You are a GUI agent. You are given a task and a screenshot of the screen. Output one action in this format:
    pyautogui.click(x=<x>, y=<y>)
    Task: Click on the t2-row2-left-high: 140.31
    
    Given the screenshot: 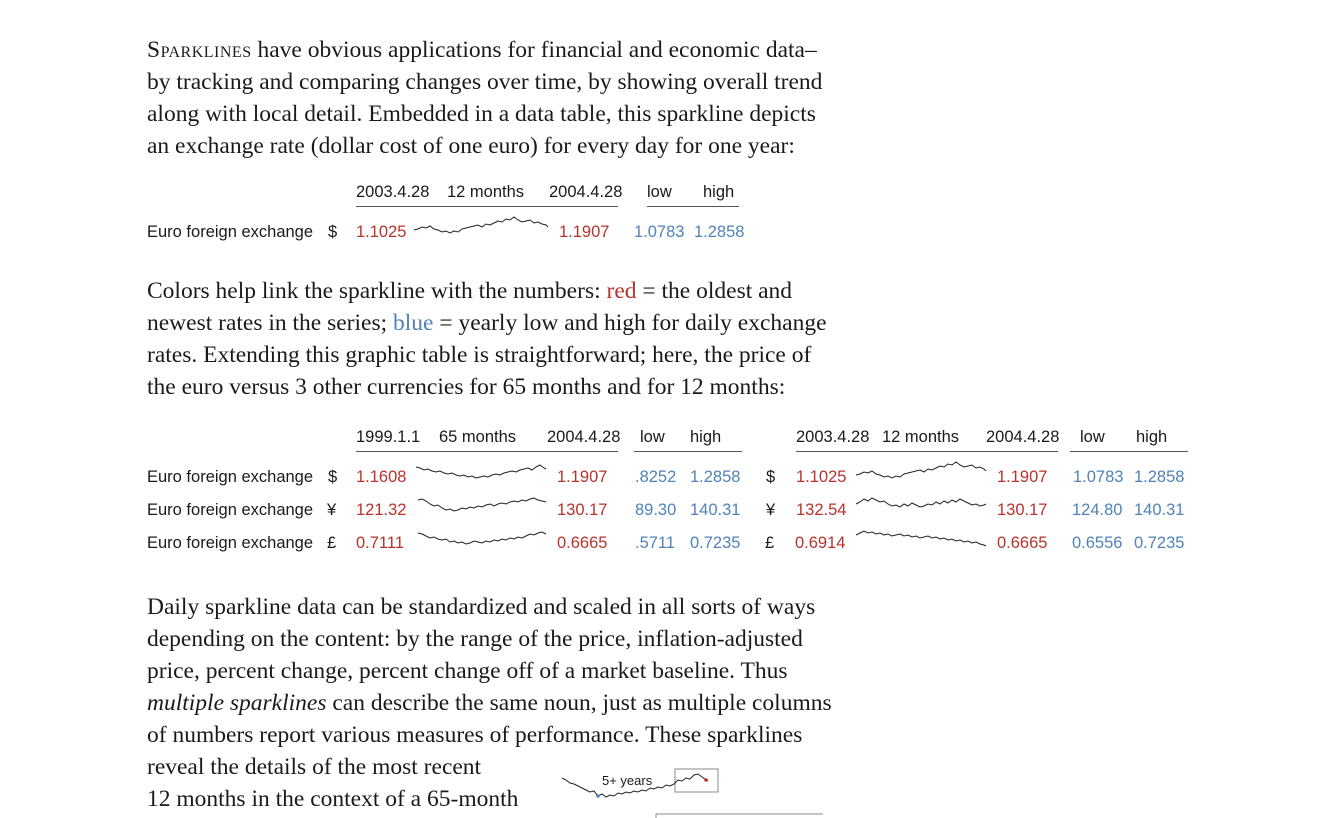 What is the action you would take?
    pyautogui.click(x=715, y=510)
    